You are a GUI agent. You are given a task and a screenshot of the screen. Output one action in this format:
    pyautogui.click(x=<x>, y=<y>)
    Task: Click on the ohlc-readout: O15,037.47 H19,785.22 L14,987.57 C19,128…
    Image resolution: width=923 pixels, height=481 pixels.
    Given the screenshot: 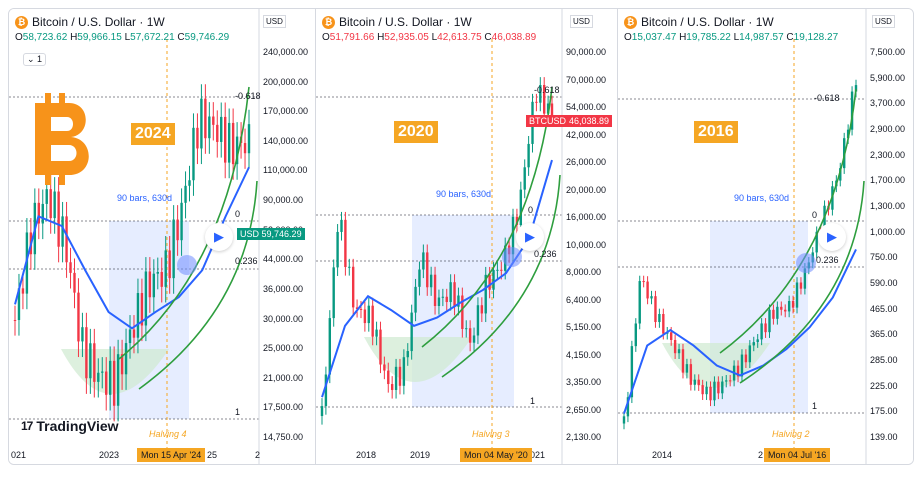 What is the action you would take?
    pyautogui.click(x=731, y=37)
    